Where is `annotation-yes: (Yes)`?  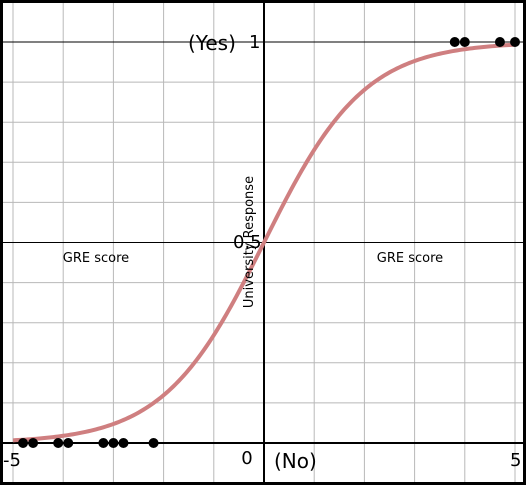
annotation-yes: (Yes) is located at coordinates (212, 43).